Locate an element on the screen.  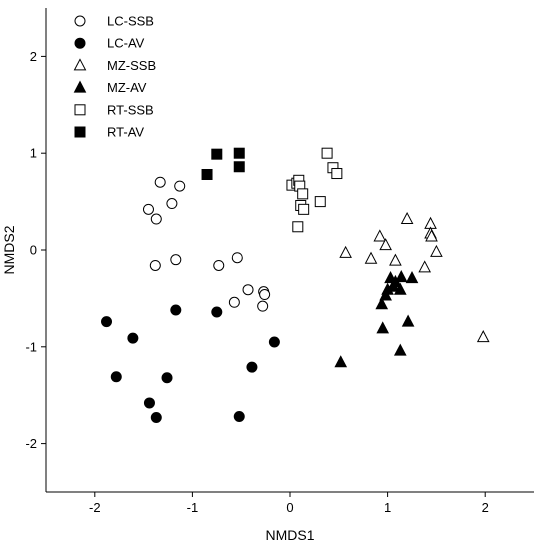
legend-item-mz-ssb: MZ-SSB is located at coordinates (114, 65).